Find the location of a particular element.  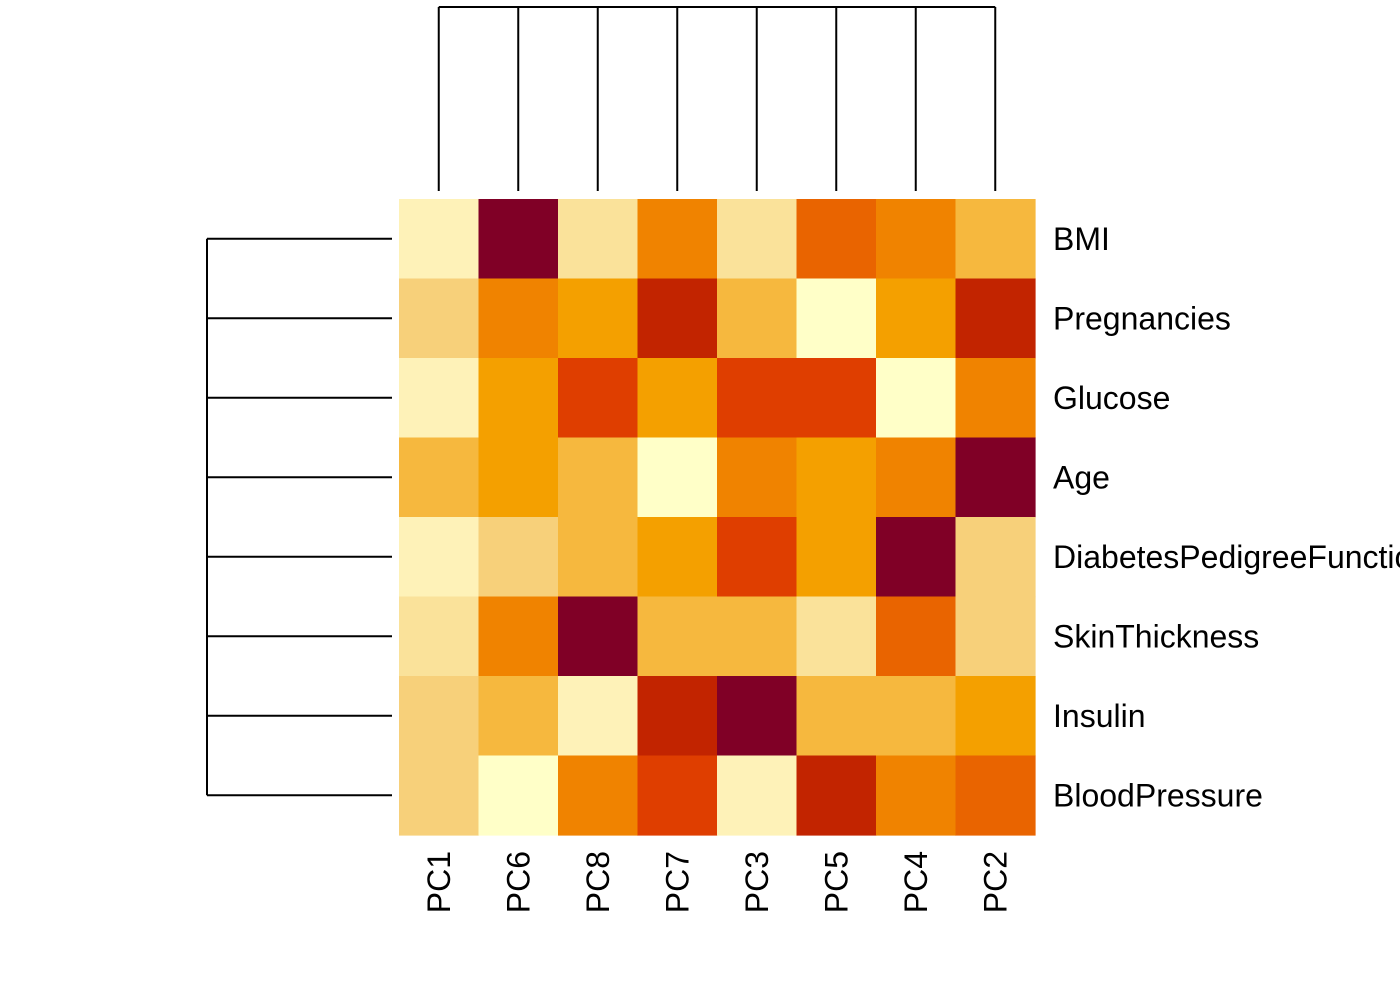

heatmap-cell-blood-pressure-pc3 is located at coordinates (757, 795).